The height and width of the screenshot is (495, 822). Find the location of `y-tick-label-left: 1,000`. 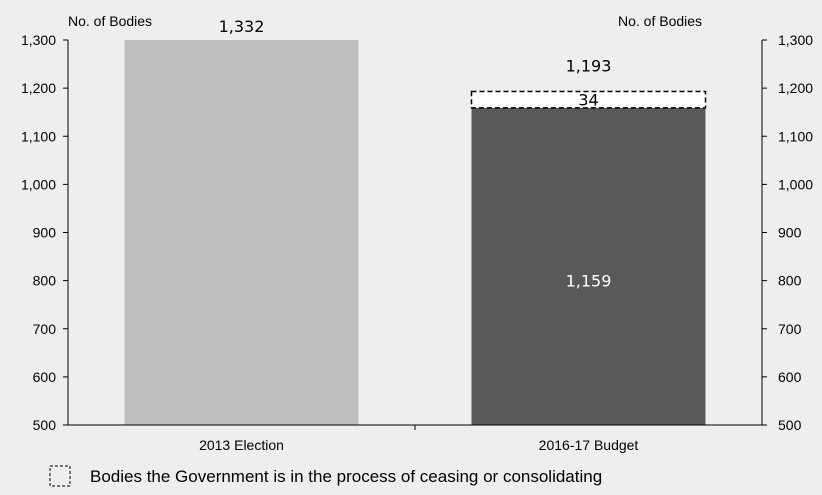

y-tick-label-left: 1,000 is located at coordinates (38, 184).